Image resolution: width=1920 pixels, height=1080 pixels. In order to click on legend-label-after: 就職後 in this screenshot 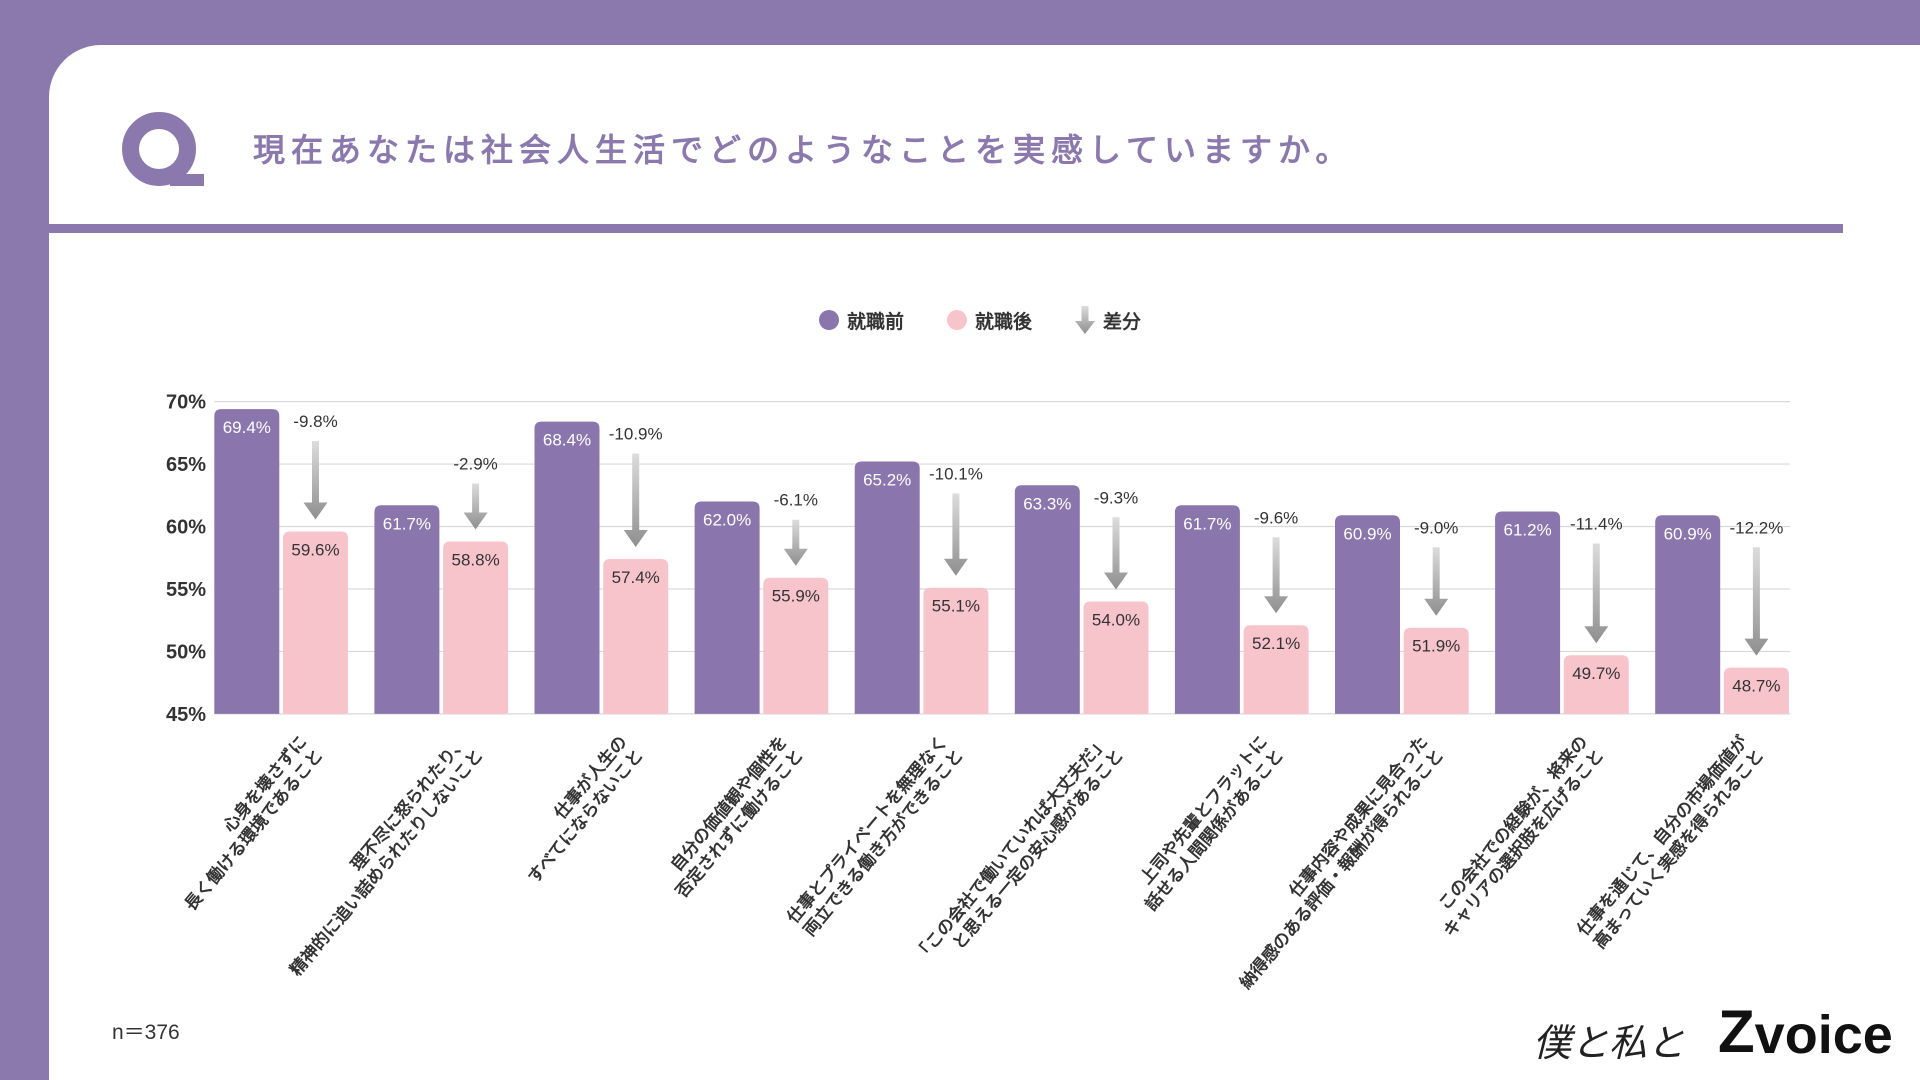, I will do `click(1004, 321)`.